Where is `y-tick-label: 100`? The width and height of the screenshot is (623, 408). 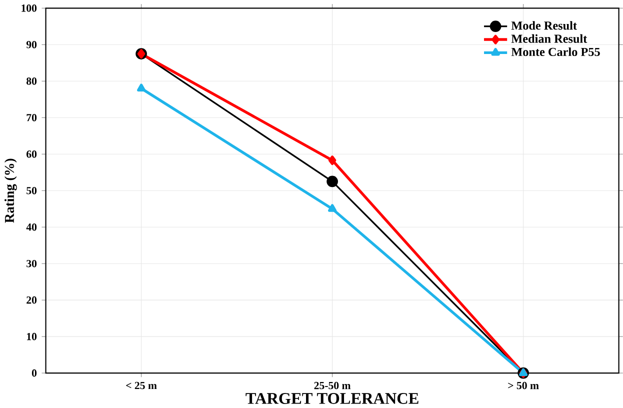
y-tick-label: 100 is located at coordinates (29, 8).